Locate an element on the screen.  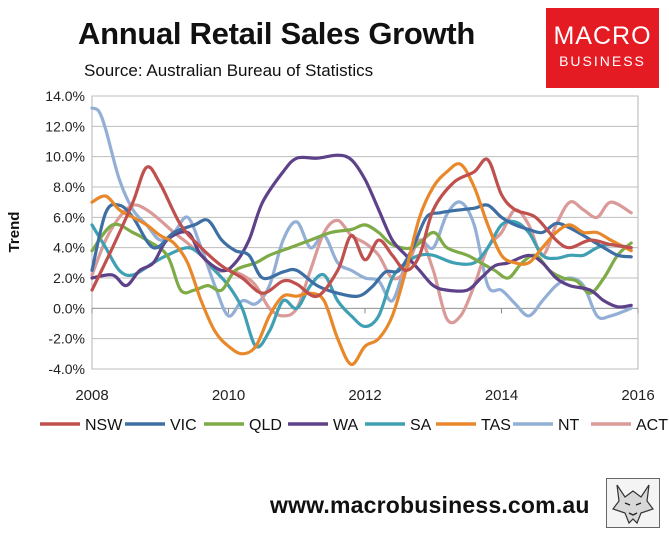
legend-label-act: ACT is located at coordinates (652, 425).